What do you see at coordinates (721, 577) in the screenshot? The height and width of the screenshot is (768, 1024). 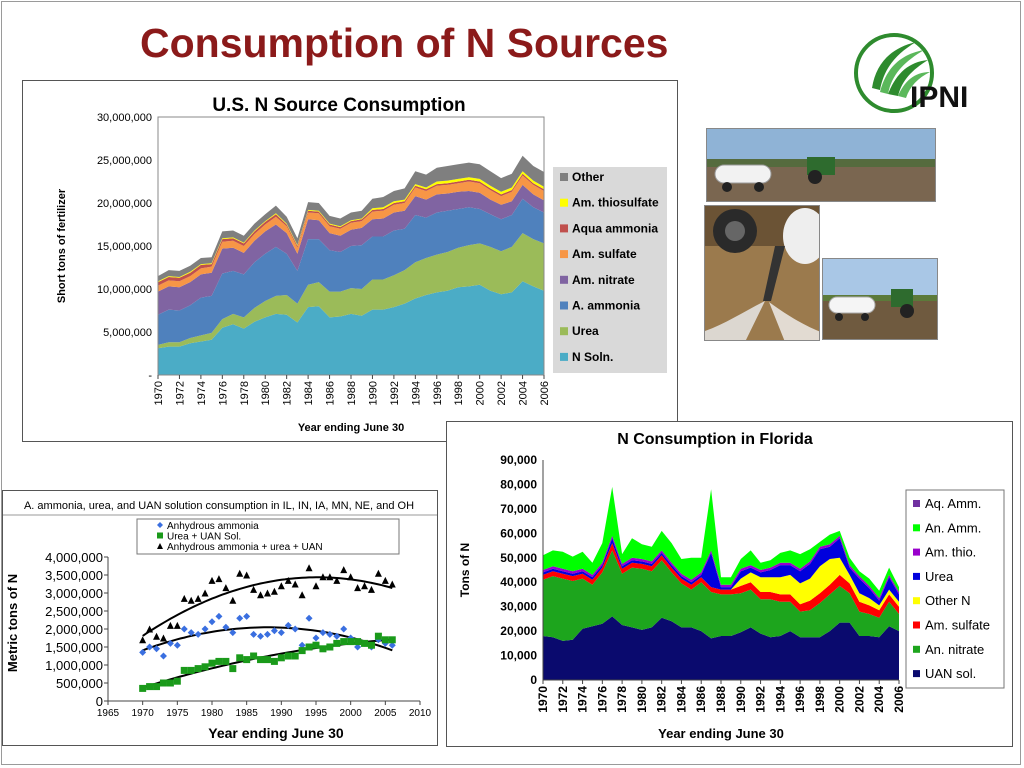 I see `area-series-other-n` at bounding box center [721, 577].